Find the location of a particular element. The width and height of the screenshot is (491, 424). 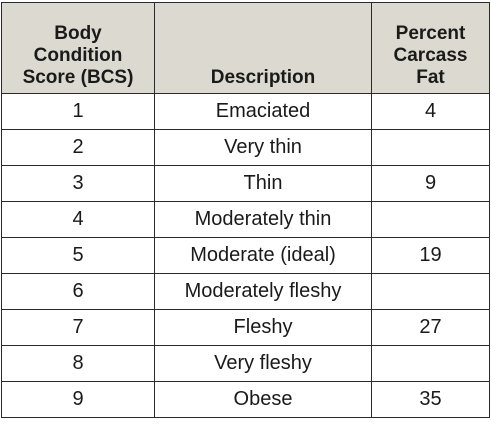

table-row: 2 Very thin is located at coordinates (245, 147).